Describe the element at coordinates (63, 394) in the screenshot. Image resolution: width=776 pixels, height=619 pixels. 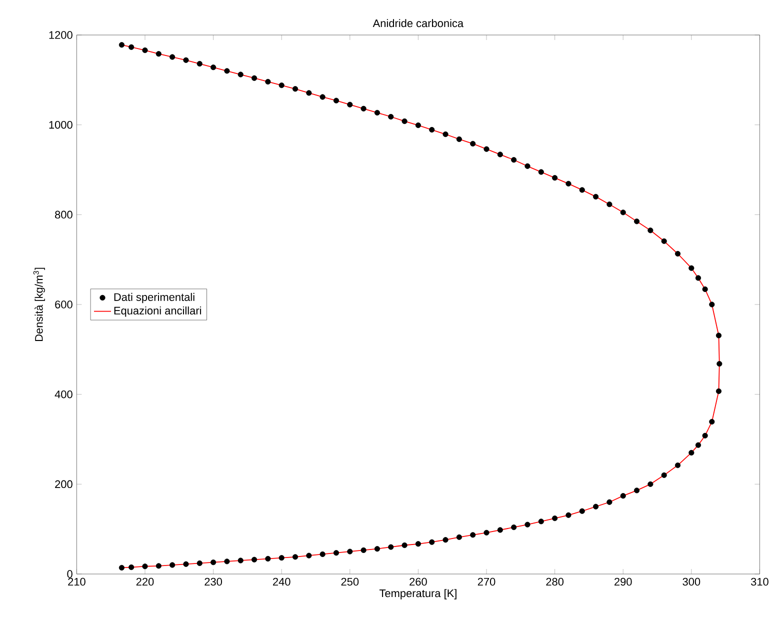
I see `y-tick-label: 400` at that location.